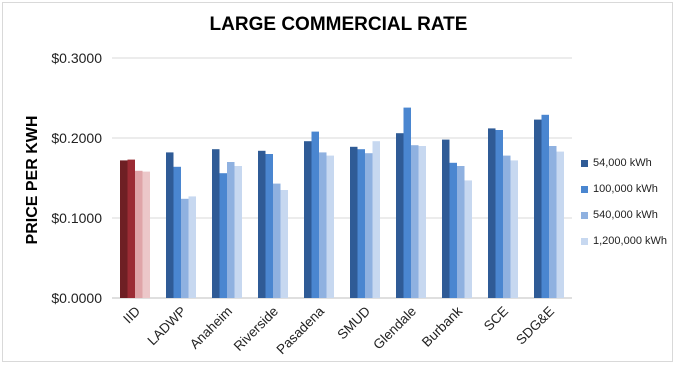 This screenshot has width=677, height=366. Describe the element at coordinates (167, 326) in the screenshot. I see `x-tick-label: LADWP` at that location.